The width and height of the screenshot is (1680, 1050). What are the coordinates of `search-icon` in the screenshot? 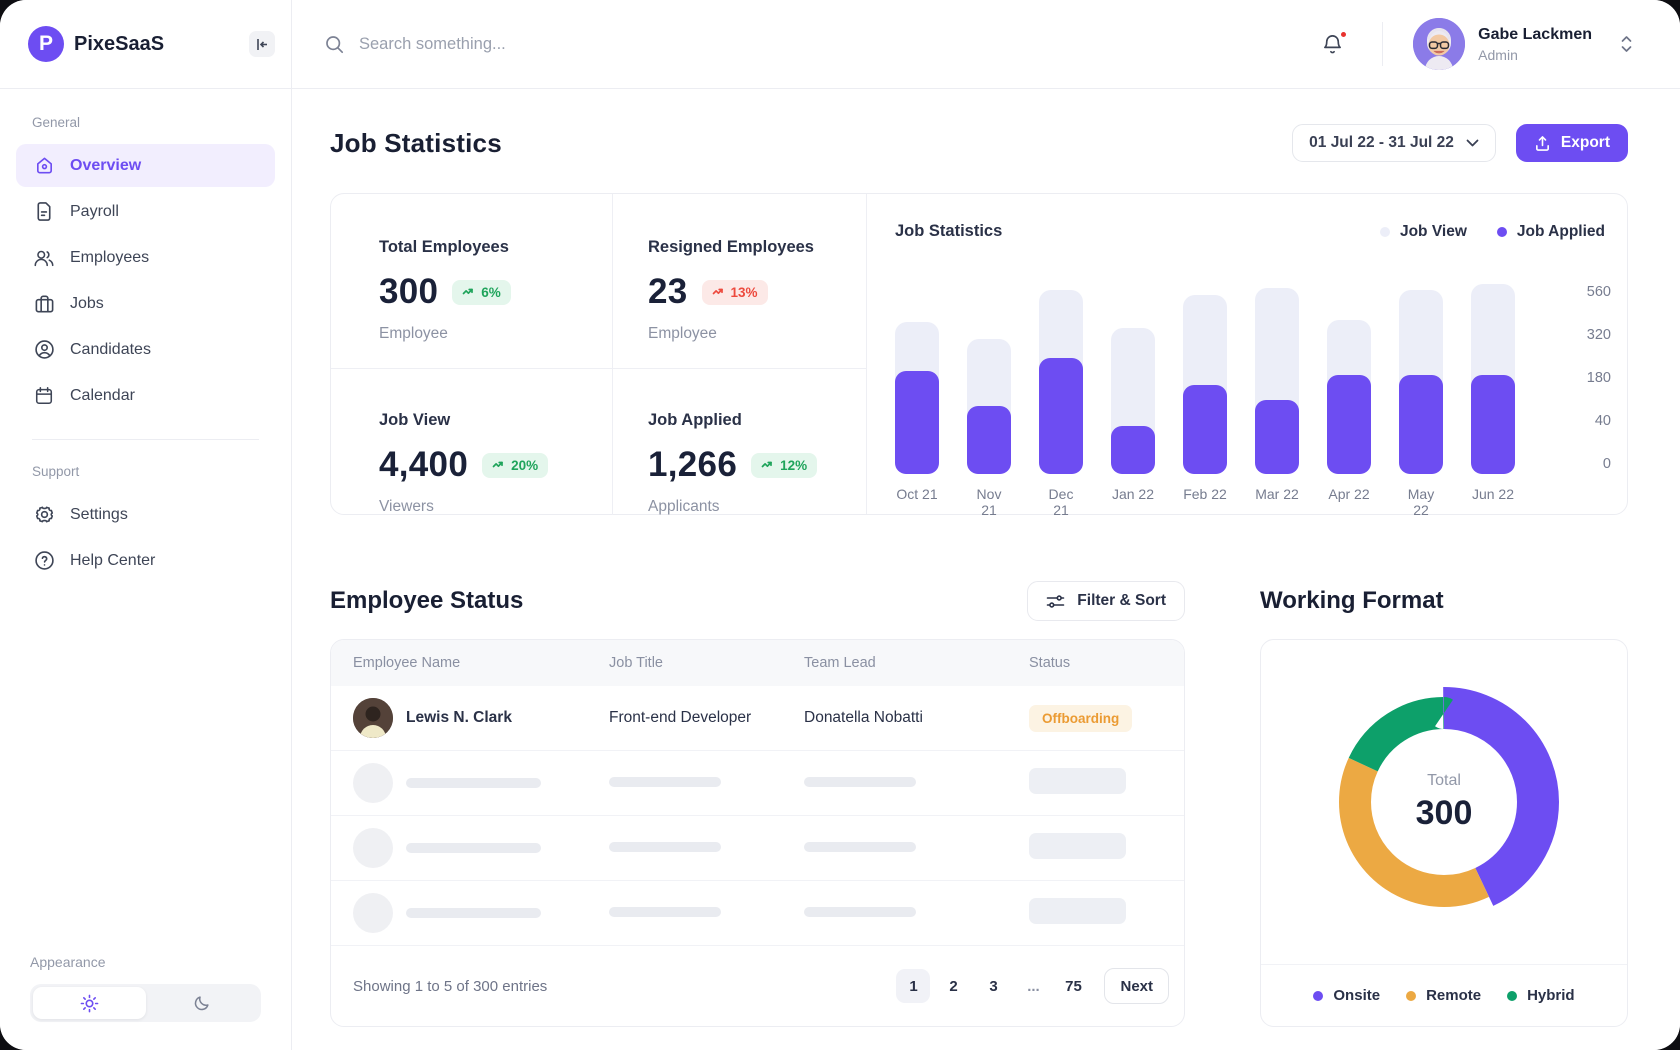 It's located at (335, 44).